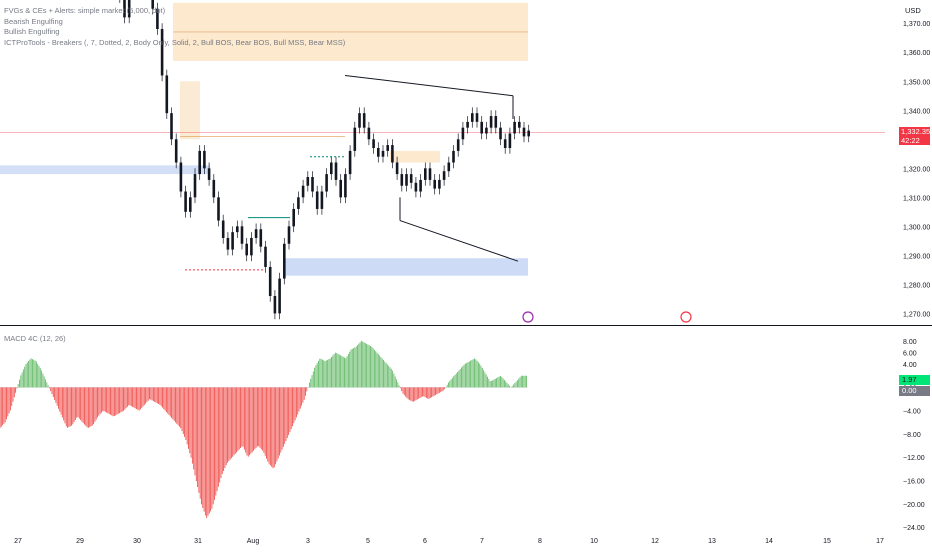 This screenshot has height=555, width=932. I want to click on macd-legend: MACD 4C (12, 26), so click(35, 338).